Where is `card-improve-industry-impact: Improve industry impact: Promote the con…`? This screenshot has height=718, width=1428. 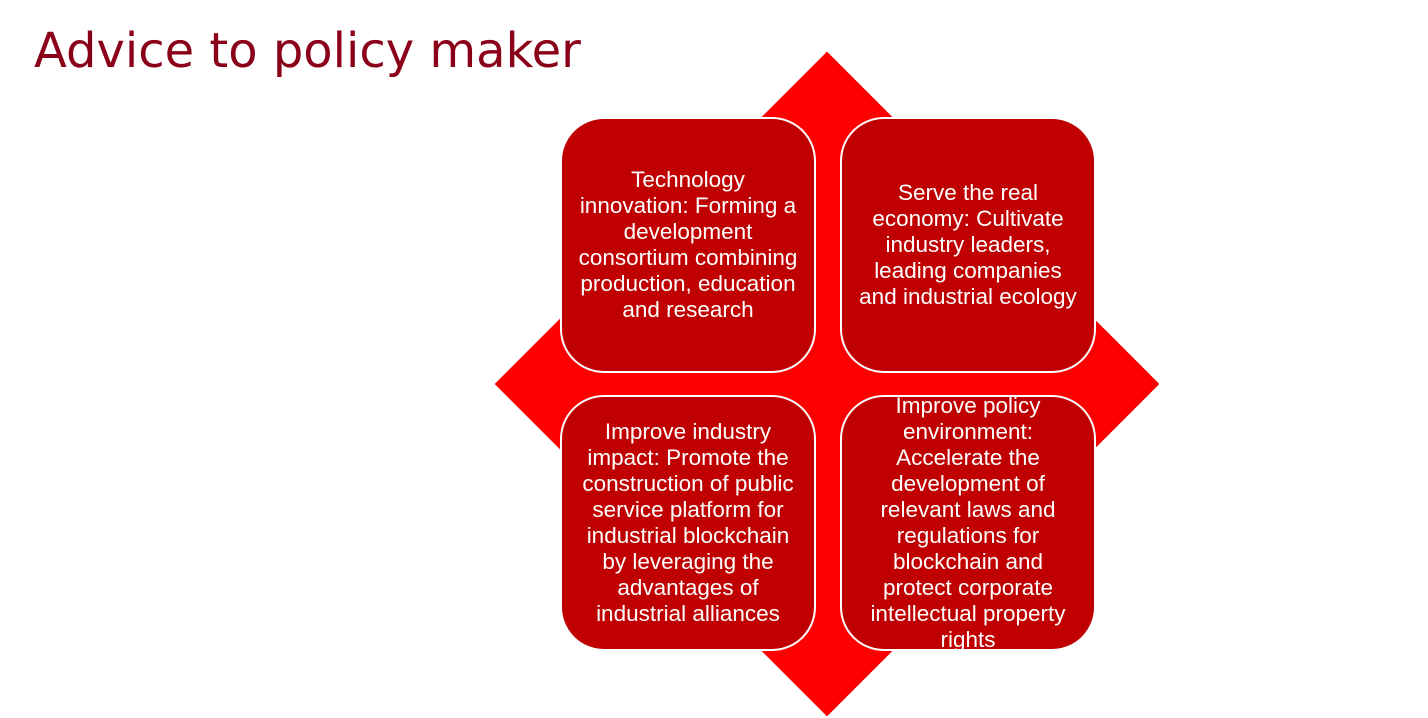 card-improve-industry-impact: Improve industry impact: Promote the con… is located at coordinates (688, 523).